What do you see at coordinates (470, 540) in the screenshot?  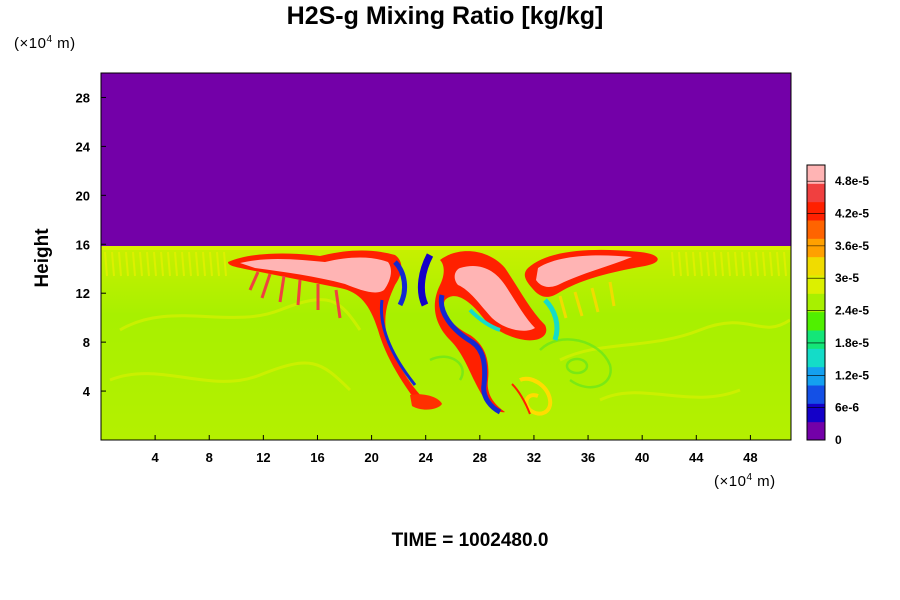 I see `time-label: TIME = 1002480.0` at bounding box center [470, 540].